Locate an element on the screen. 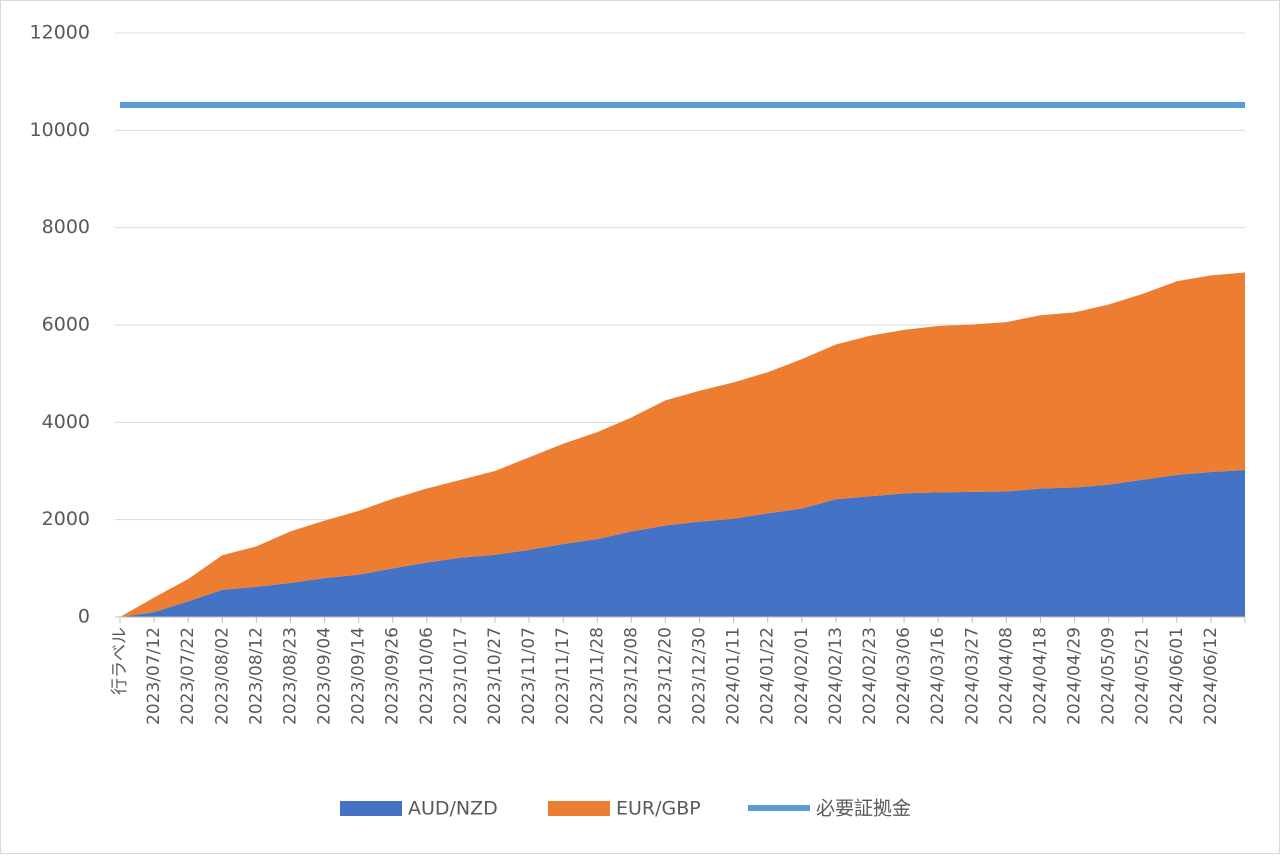  x-tick-label: 2024/05/21 is located at coordinates (1143, 676).